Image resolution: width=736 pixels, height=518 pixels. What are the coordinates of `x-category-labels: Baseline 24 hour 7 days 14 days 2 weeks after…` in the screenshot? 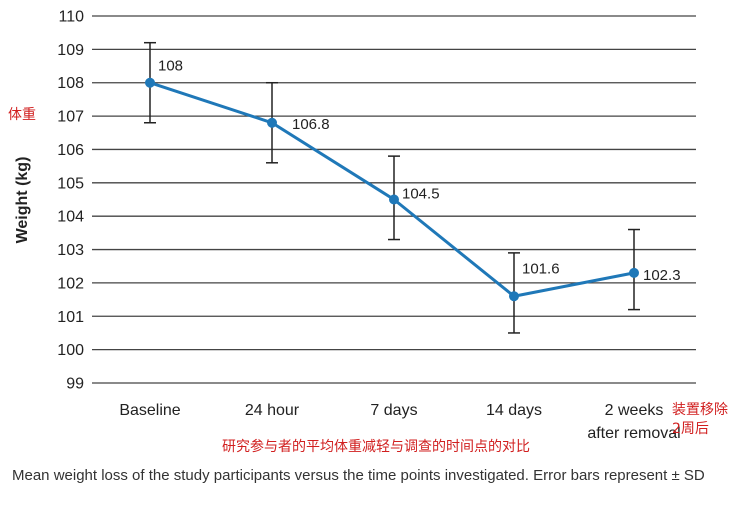 It's located at (399, 422).